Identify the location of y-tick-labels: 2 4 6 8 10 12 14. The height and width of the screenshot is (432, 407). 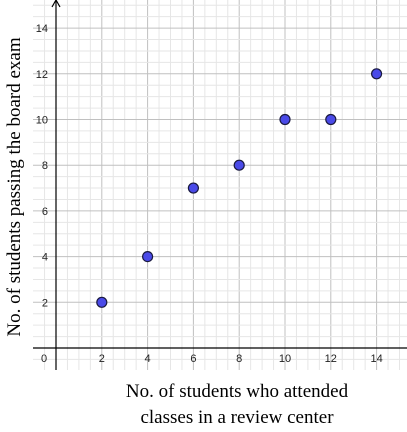
(42, 166).